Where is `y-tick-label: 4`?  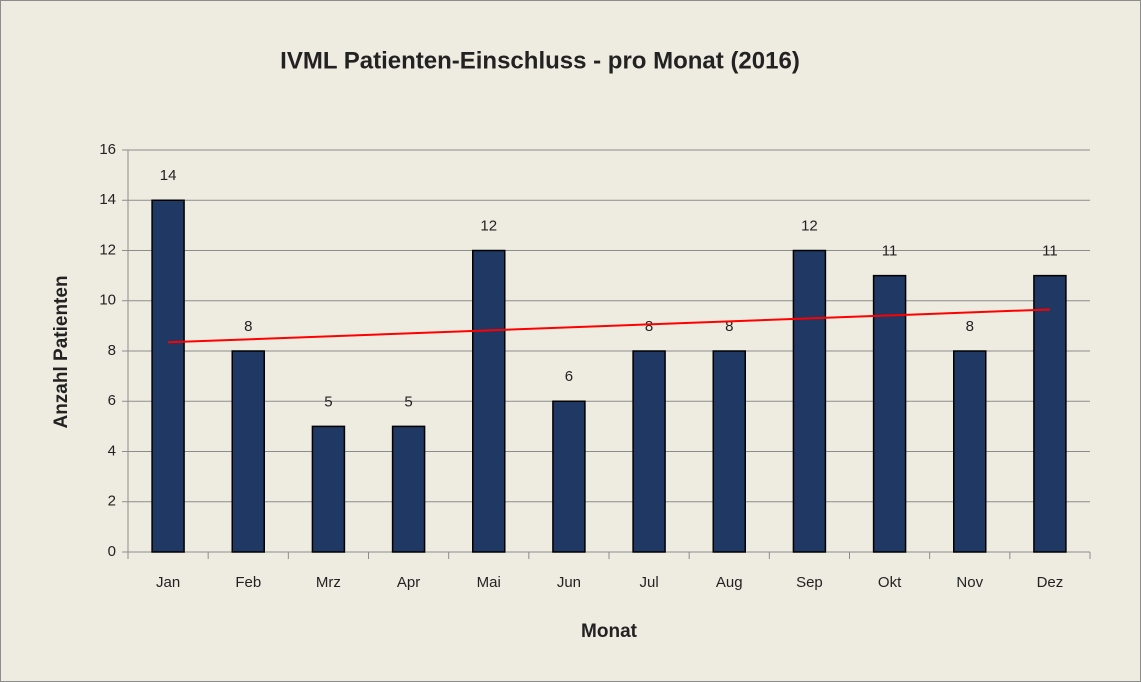
y-tick-label: 4 is located at coordinates (112, 450).